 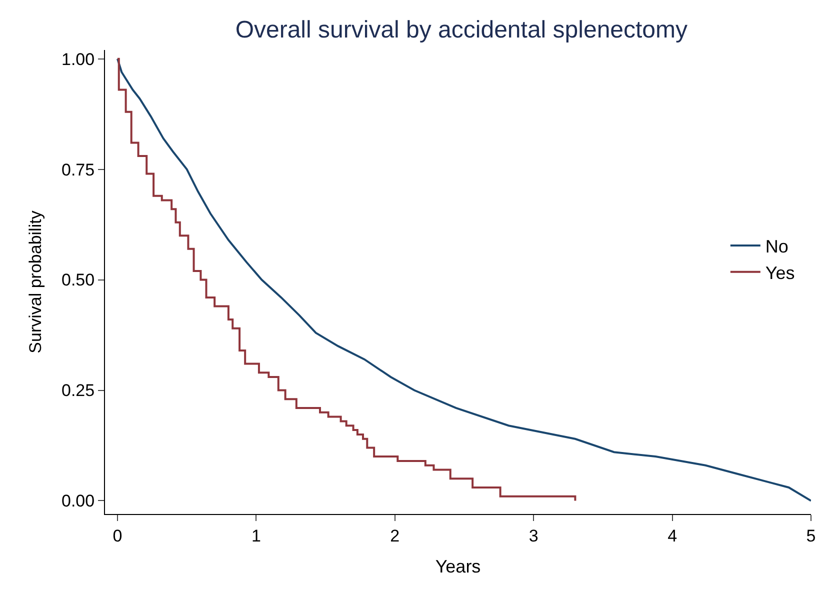 What do you see at coordinates (458, 566) in the screenshot?
I see `x-axis-title: Years` at bounding box center [458, 566].